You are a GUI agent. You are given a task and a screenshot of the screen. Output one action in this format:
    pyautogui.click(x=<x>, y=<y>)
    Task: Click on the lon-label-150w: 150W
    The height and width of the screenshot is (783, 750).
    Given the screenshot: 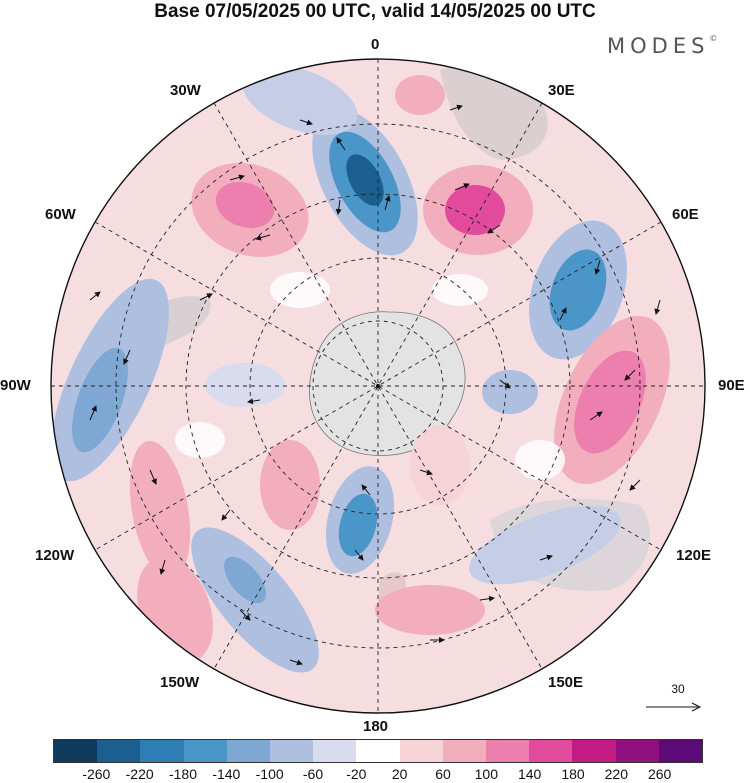 What is the action you would take?
    pyautogui.click(x=180, y=682)
    